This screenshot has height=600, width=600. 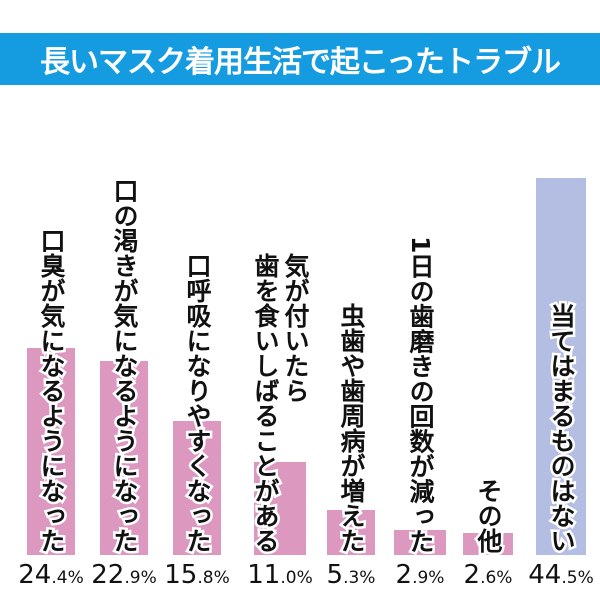 I want to click on category-label: 1日の歯磨きの回数が減った, so click(x=421, y=394).